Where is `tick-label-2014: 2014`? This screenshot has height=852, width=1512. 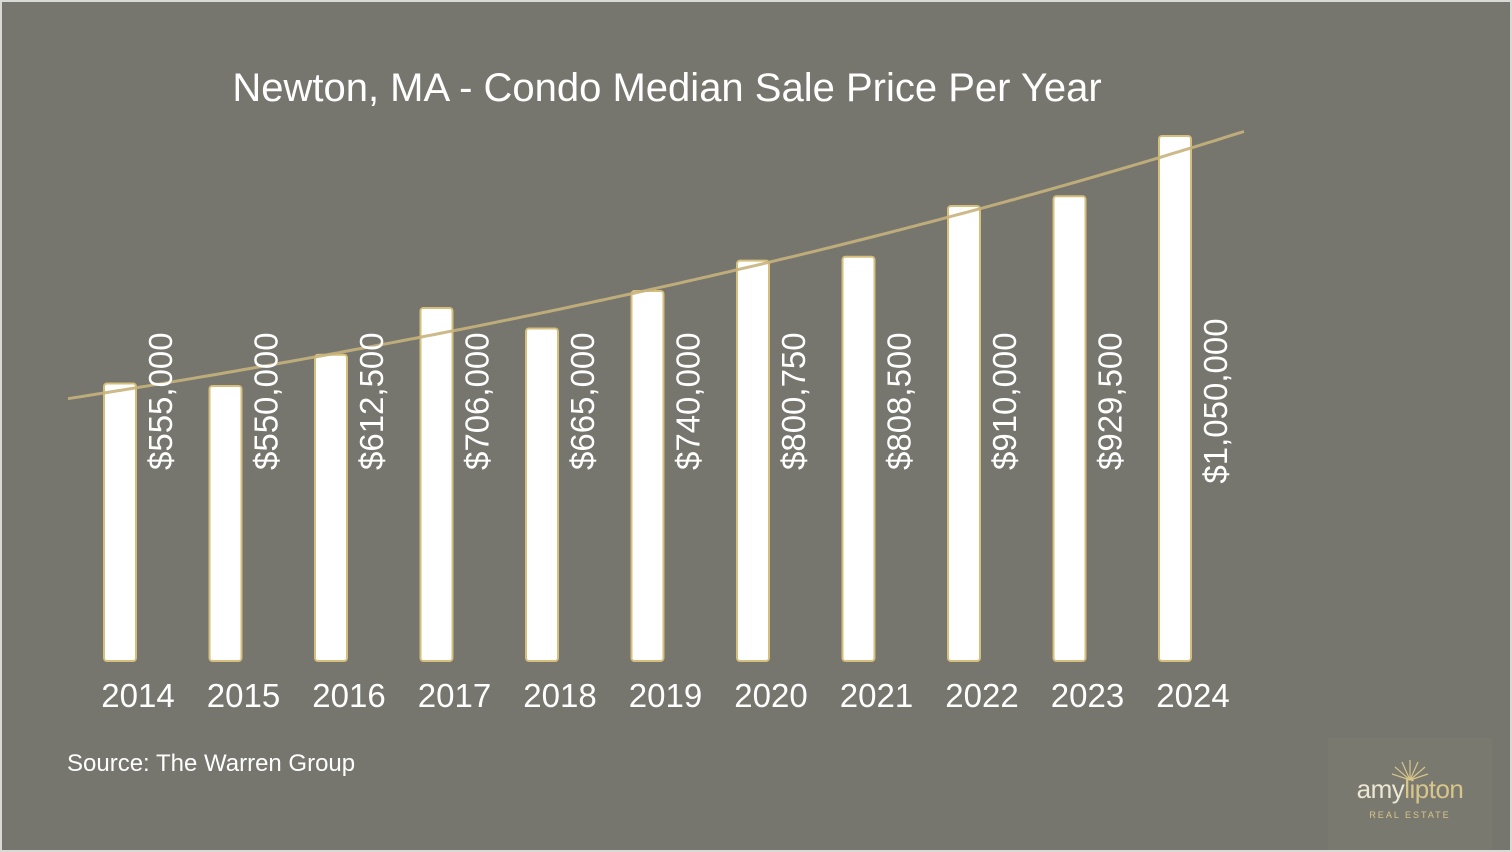
tick-label-2014: 2014 is located at coordinates (137, 695).